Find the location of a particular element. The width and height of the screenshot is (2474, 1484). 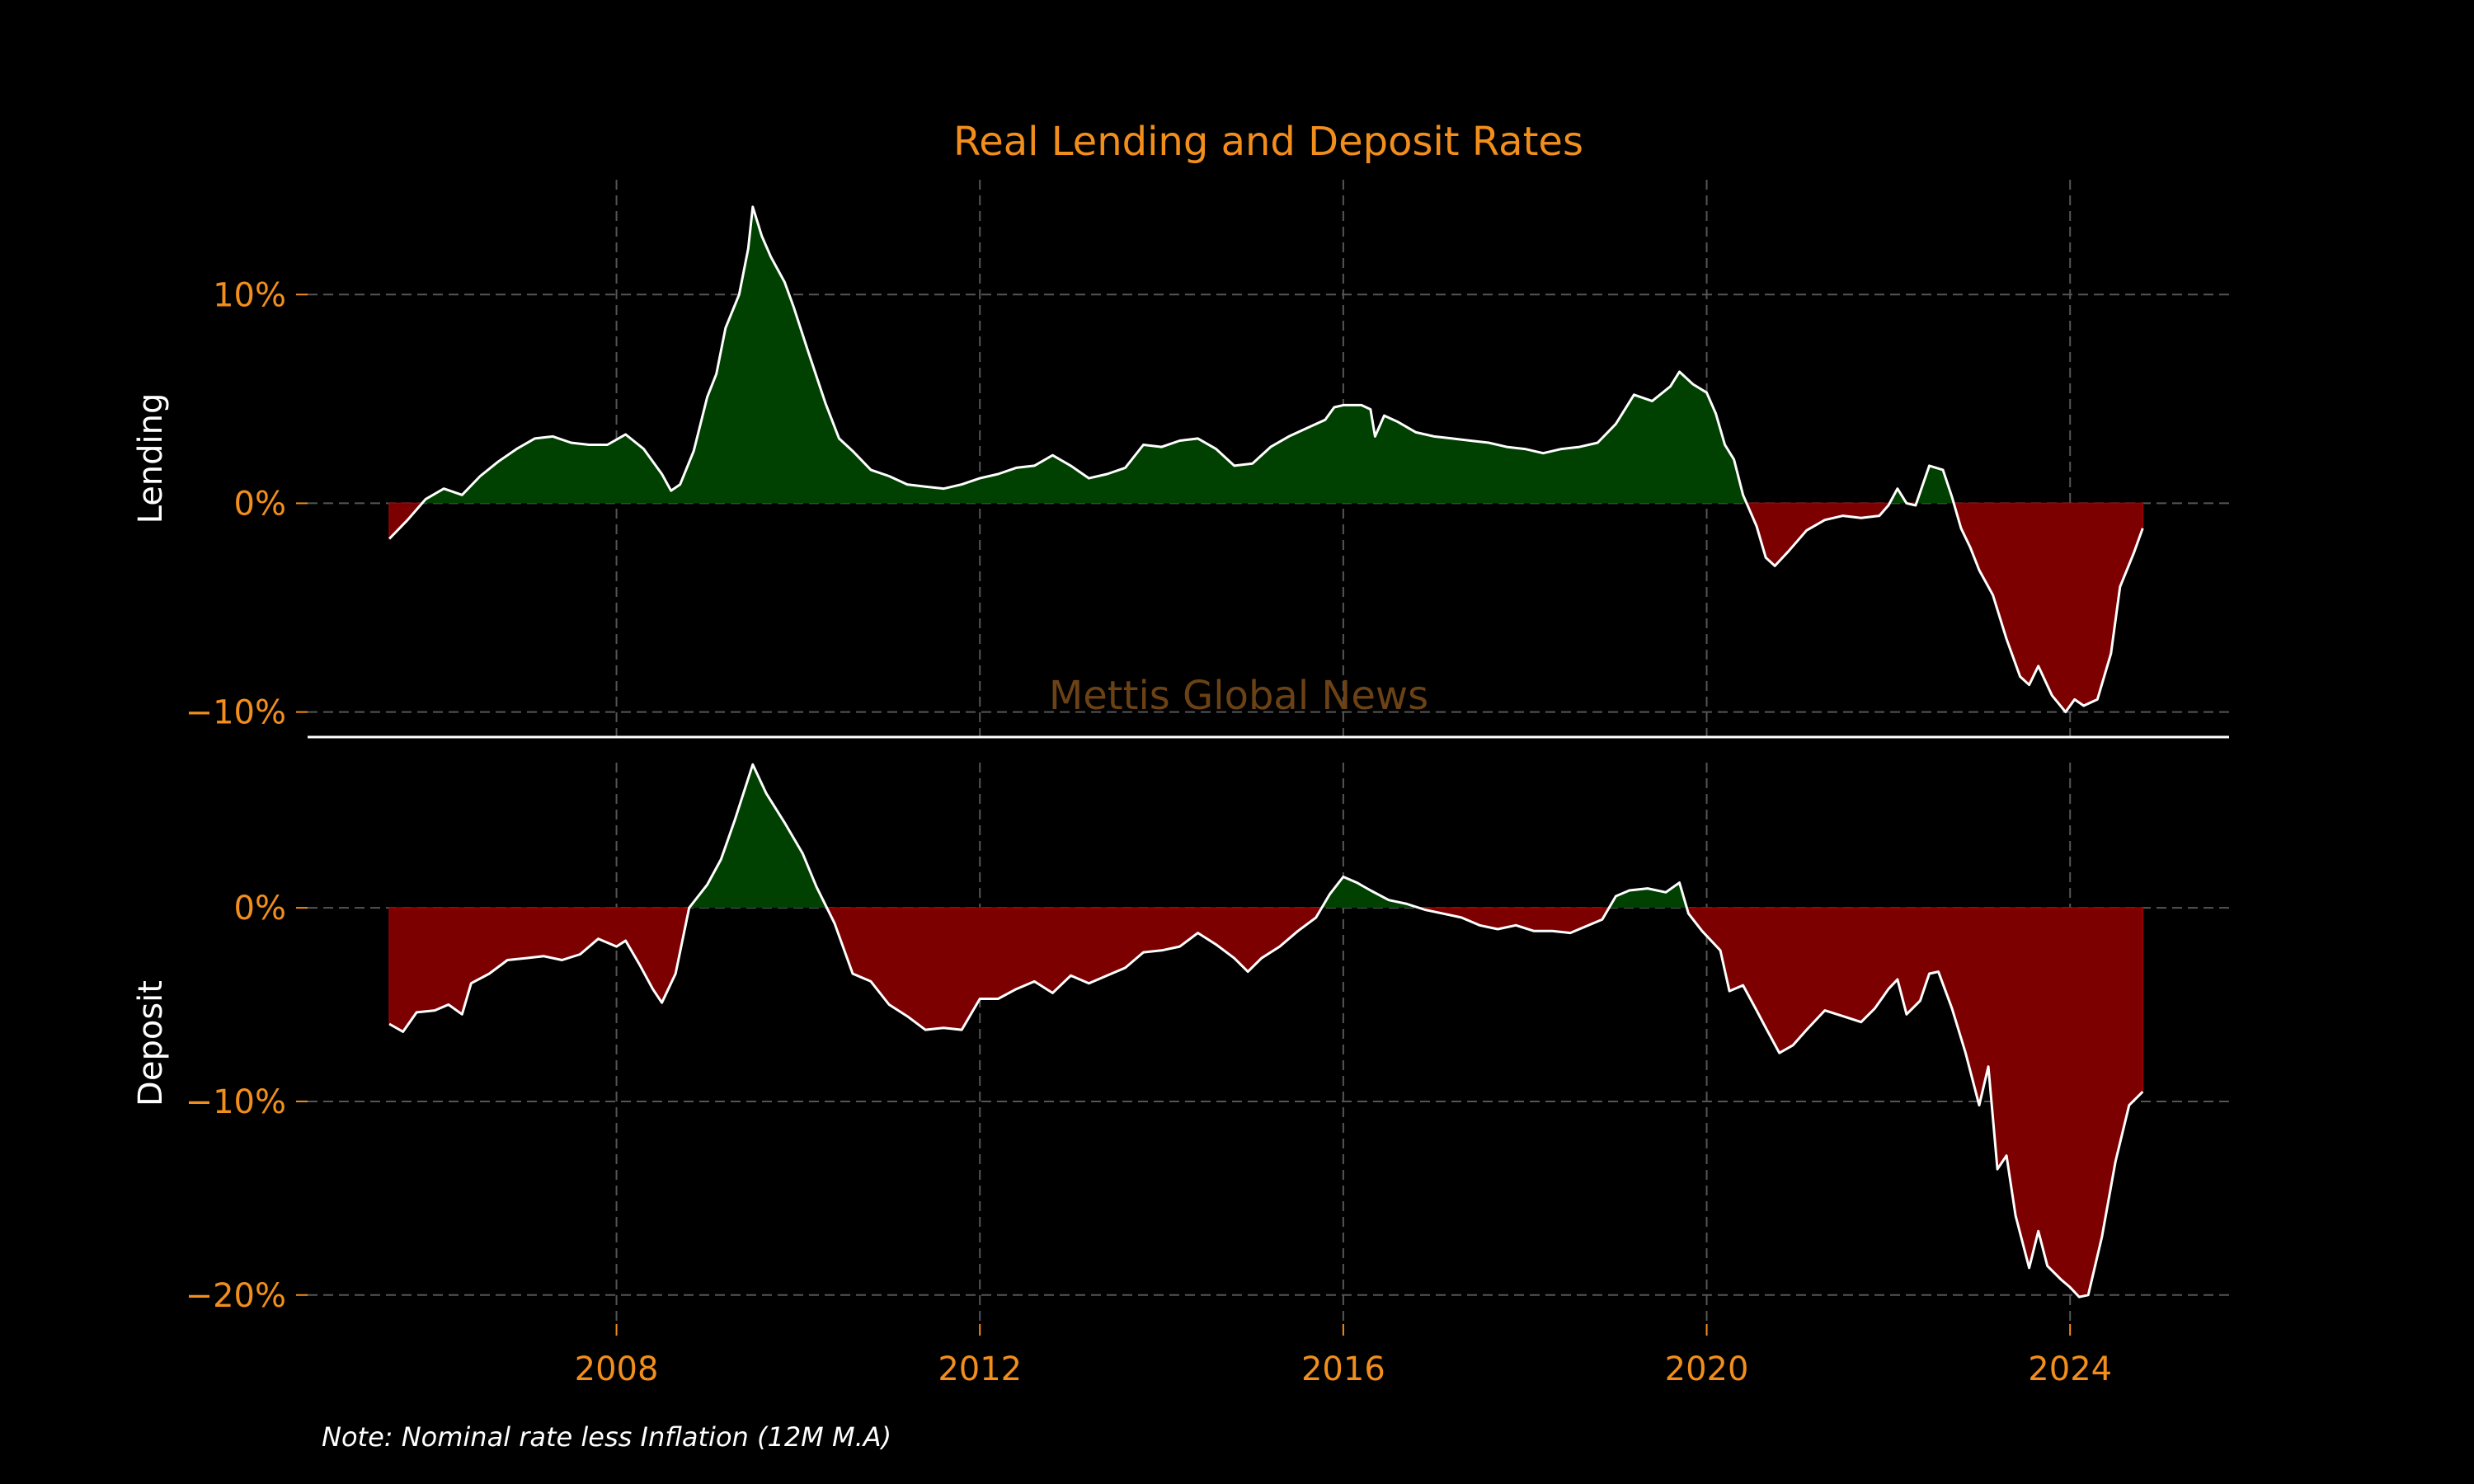

xtick-label-2008: 2008 is located at coordinates (617, 1369).